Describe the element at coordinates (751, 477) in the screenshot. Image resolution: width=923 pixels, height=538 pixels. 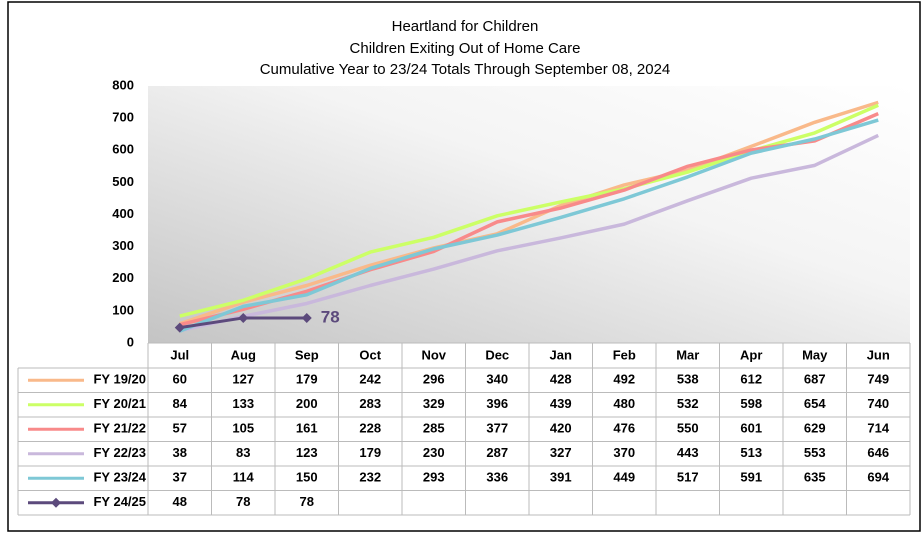
I see `table-cell: 591` at that location.